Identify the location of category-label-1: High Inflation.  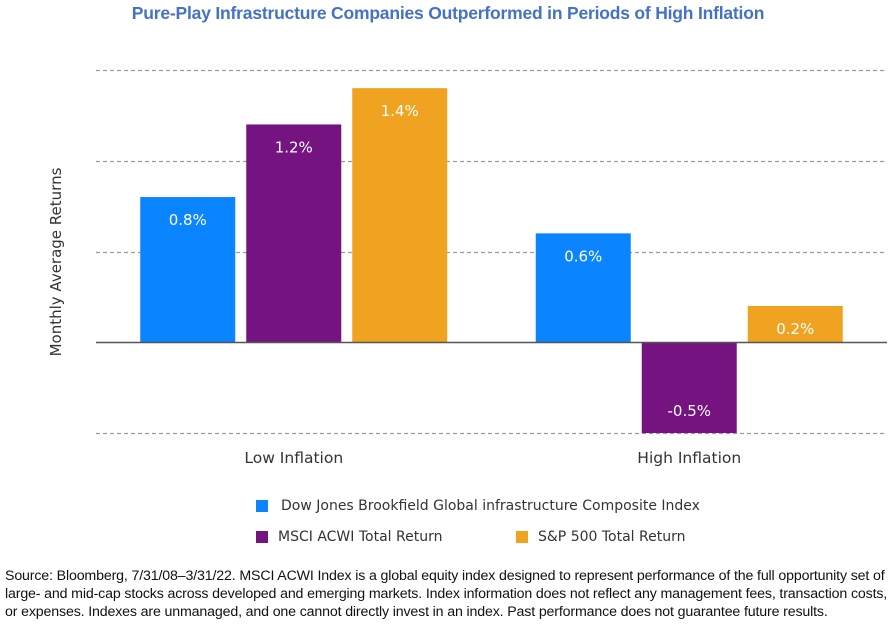
(689, 458).